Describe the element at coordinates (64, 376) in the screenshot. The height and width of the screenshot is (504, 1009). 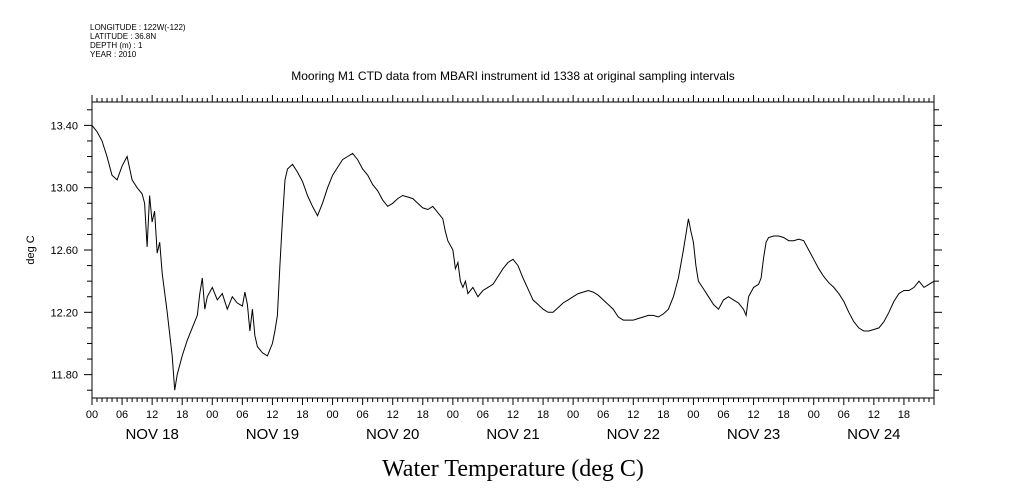
I see `y-tick-label: 11.80` at that location.